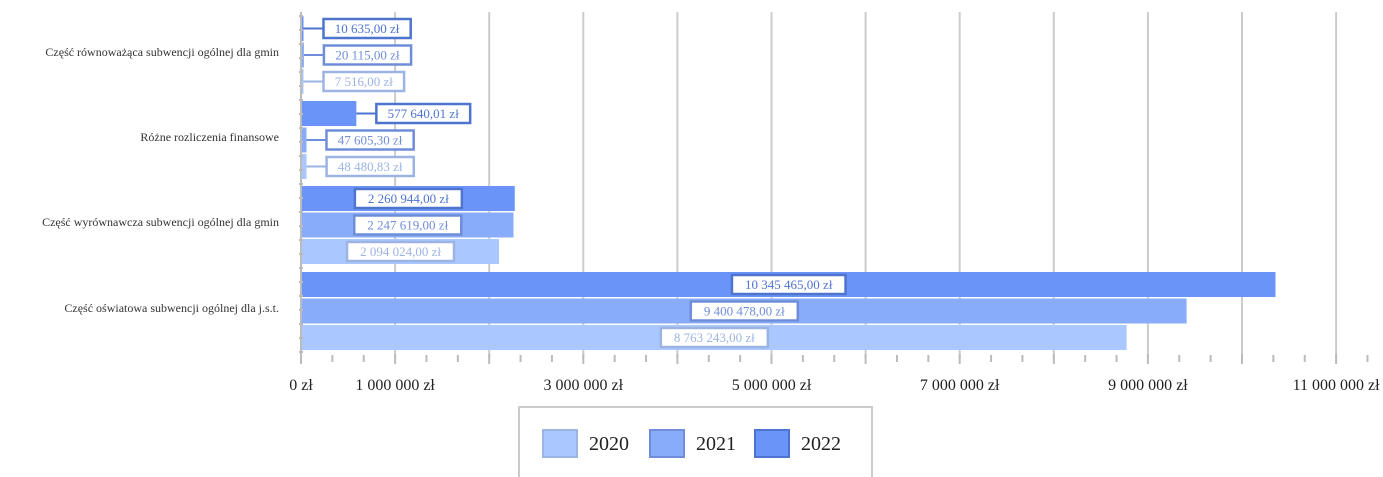 The image size is (1383, 477). I want to click on data-label: 20 115,00 zł, so click(367, 55).